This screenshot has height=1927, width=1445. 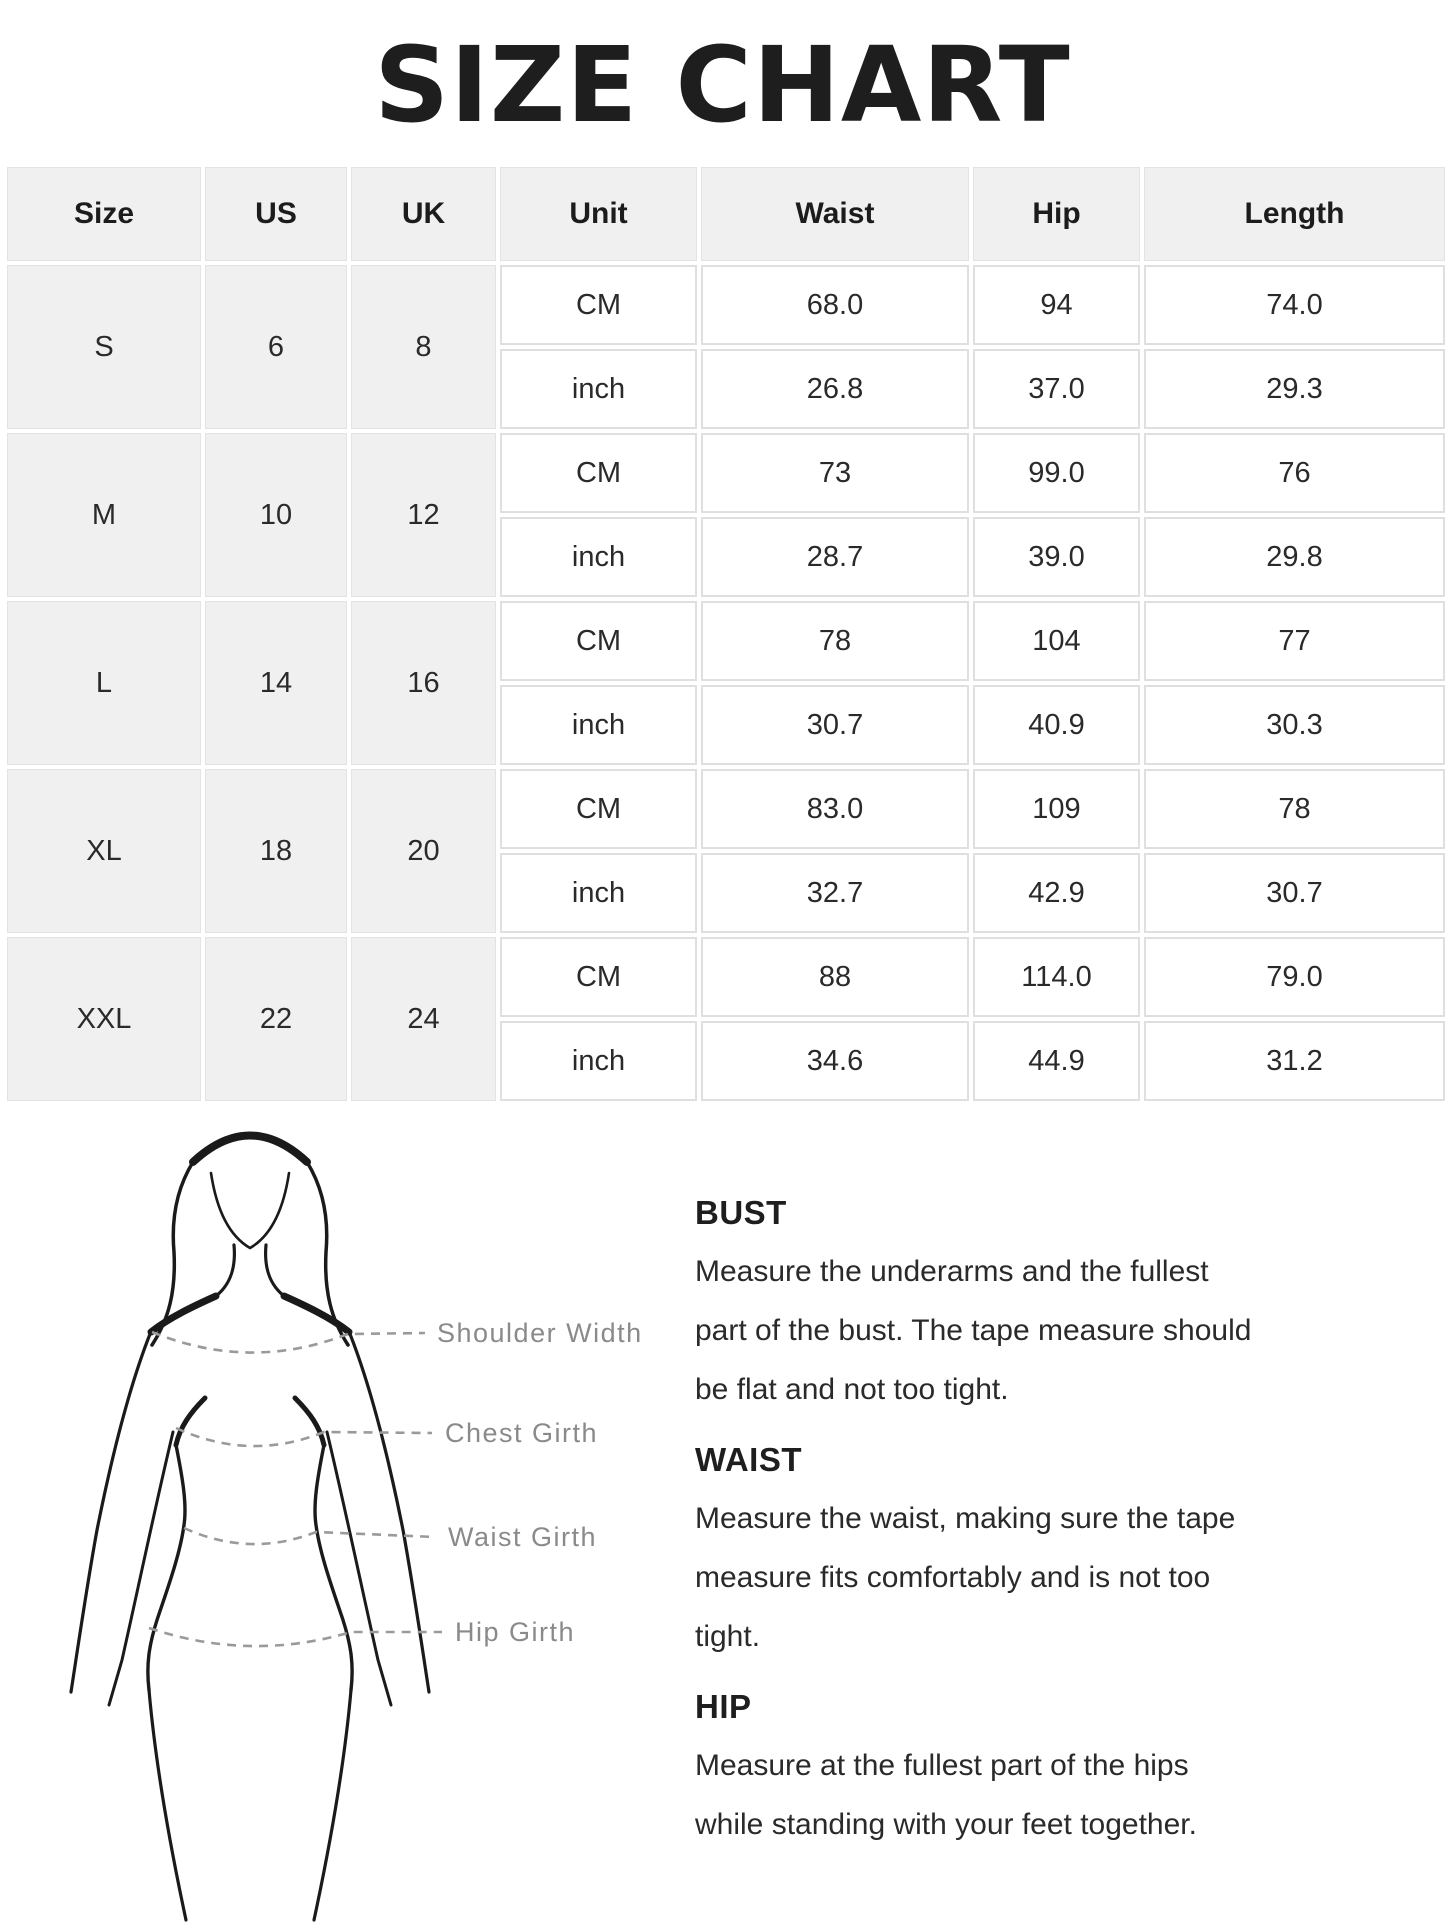 What do you see at coordinates (1056, 893) in the screenshot?
I see `hip-cell: 42.9` at bounding box center [1056, 893].